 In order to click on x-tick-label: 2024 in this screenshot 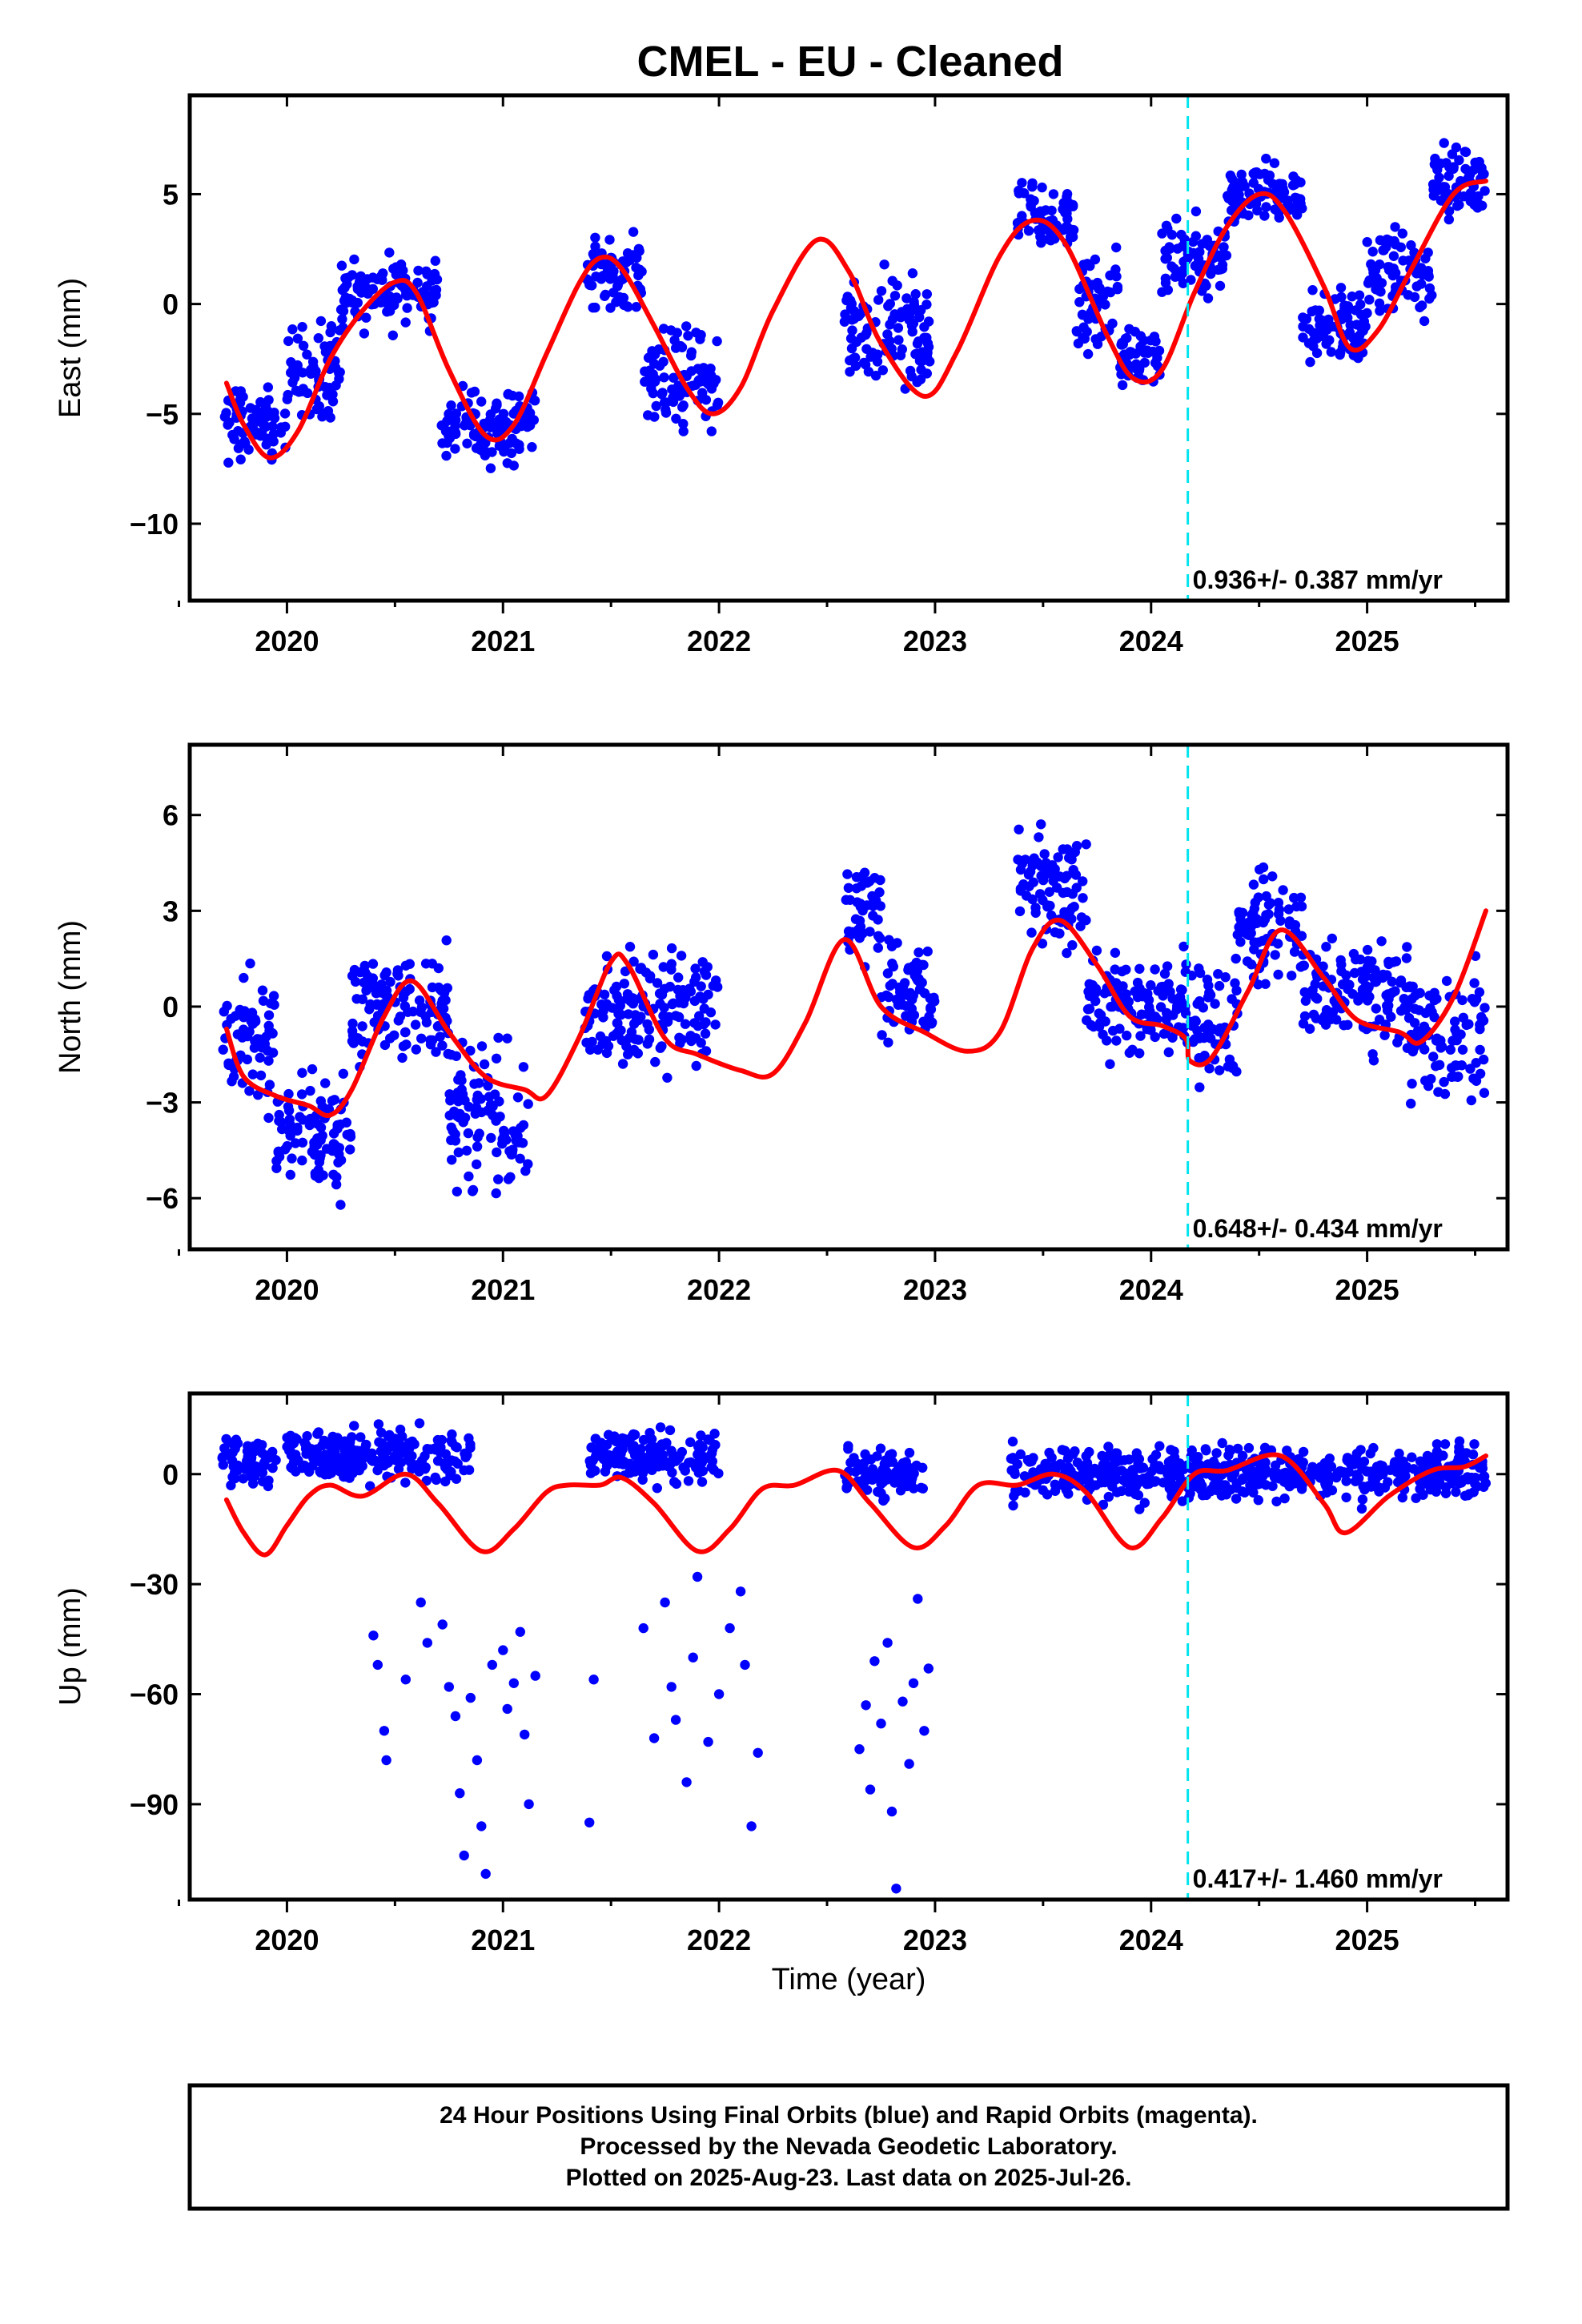, I will do `click(1151, 1940)`.